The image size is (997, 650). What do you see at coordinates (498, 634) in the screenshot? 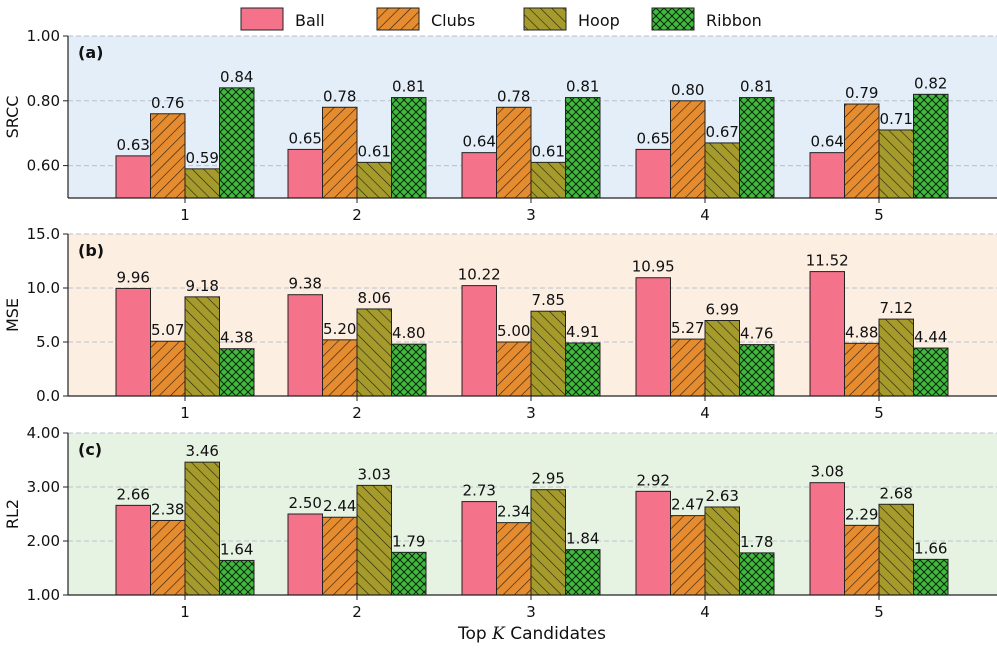
I see `x-axis-title-symbol: K` at bounding box center [498, 634].